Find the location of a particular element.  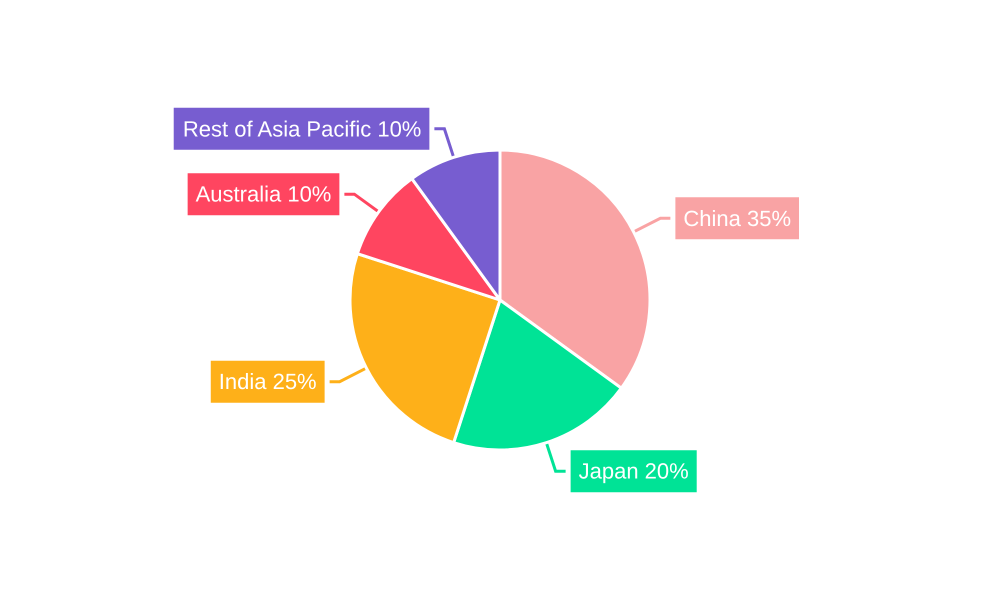

slice-label: Australia 10% is located at coordinates (264, 194).